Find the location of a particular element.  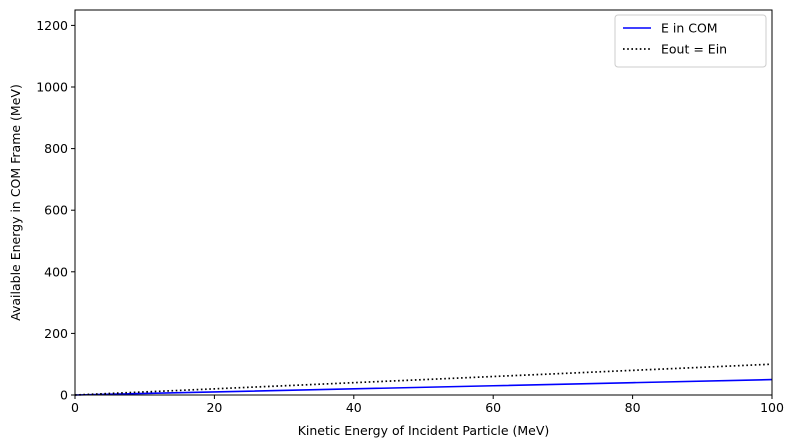

y-tick-label: 1200 is located at coordinates (52, 25).